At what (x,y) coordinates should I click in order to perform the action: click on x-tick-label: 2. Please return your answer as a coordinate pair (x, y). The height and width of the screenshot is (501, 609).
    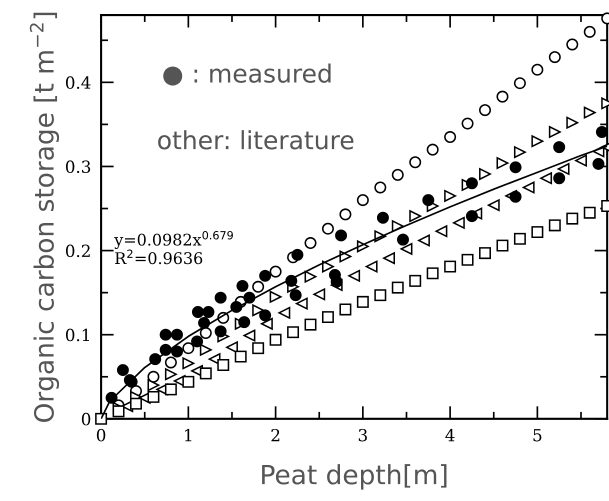
    Looking at the image, I should click on (275, 435).